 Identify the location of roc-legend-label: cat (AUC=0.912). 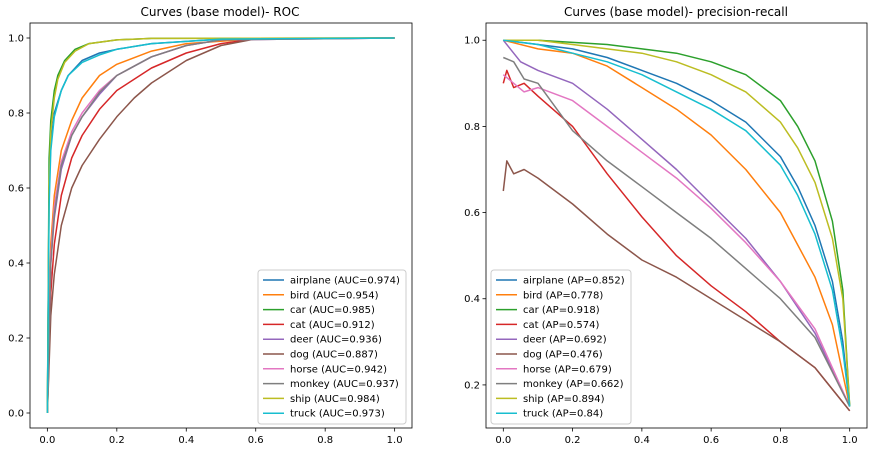
(332, 325).